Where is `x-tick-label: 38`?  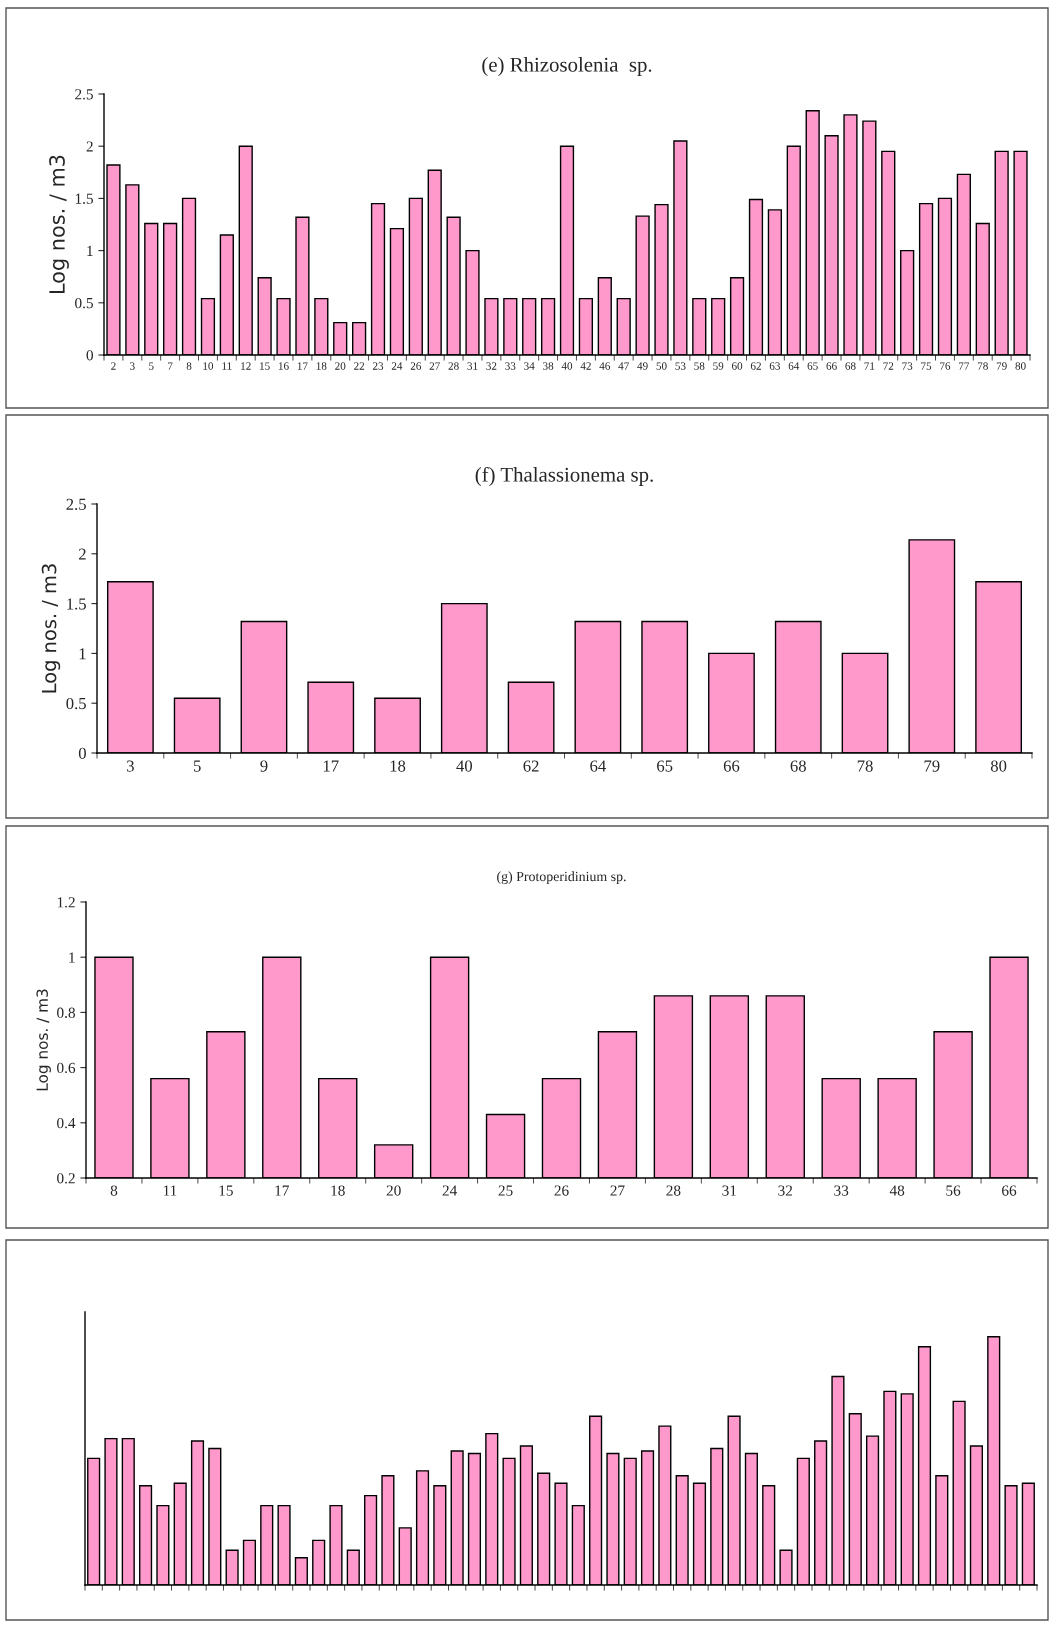
x-tick-label: 38 is located at coordinates (548, 366).